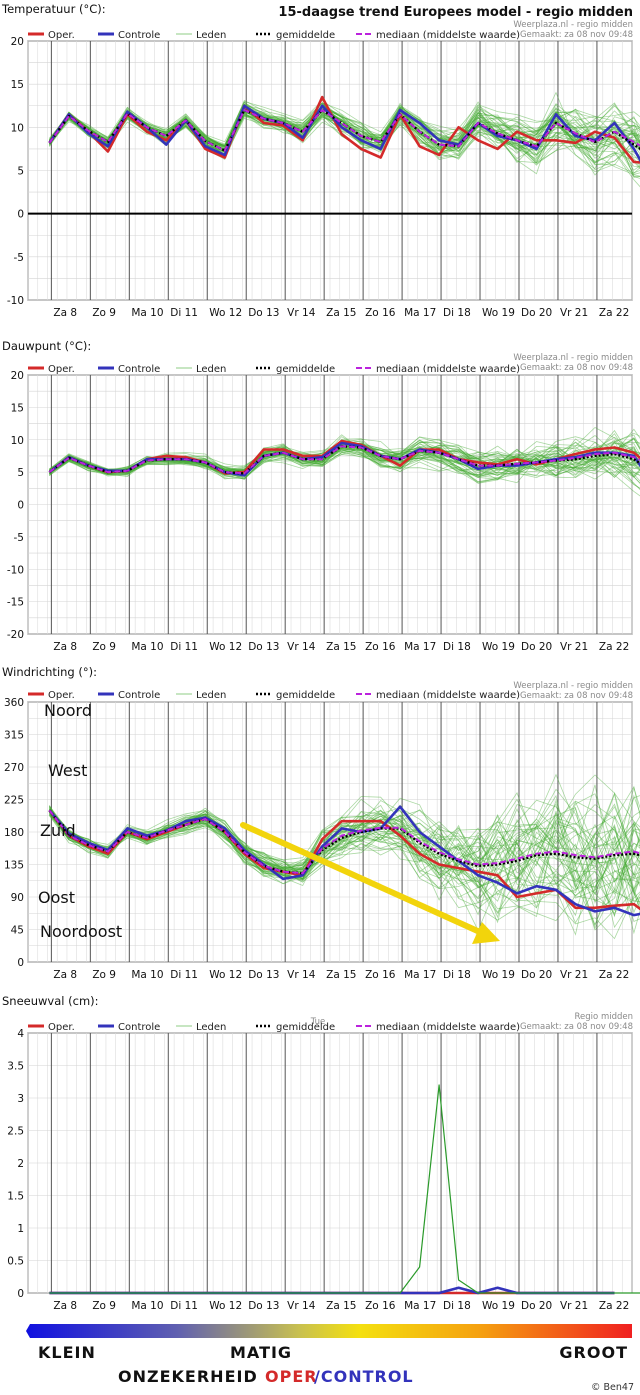  Describe the element at coordinates (15, 1132) in the screenshot. I see `y-tick-label: 2.5` at that location.